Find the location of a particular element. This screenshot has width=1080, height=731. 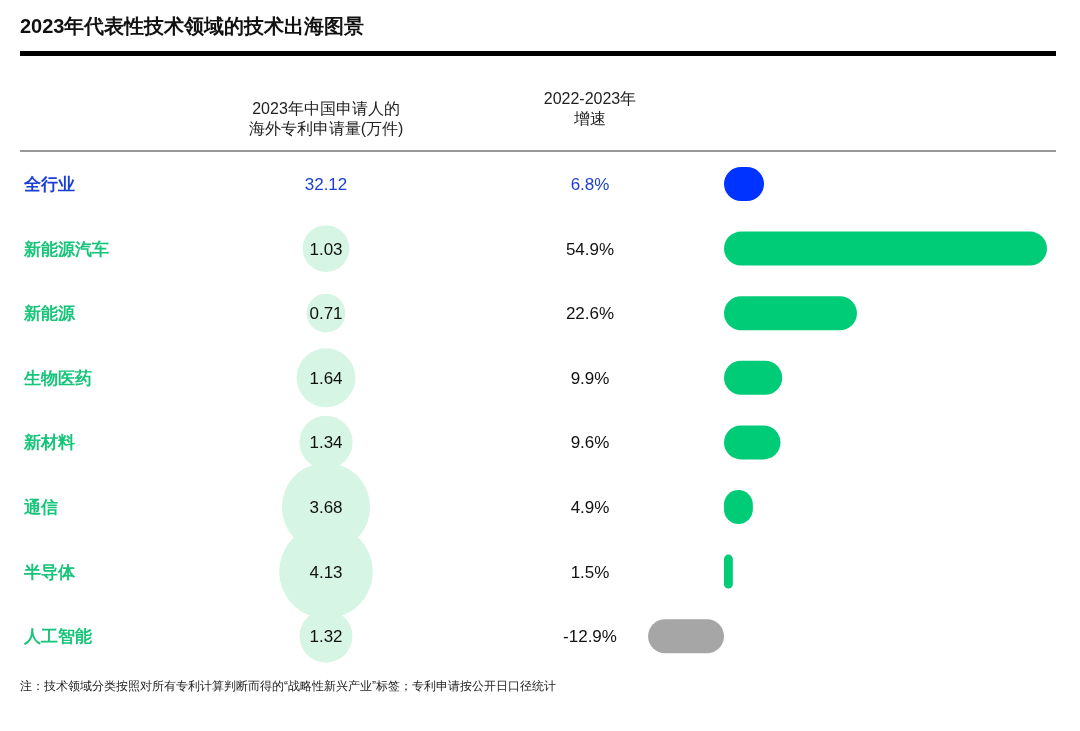

data-label: 9.6% is located at coordinates (590, 443).